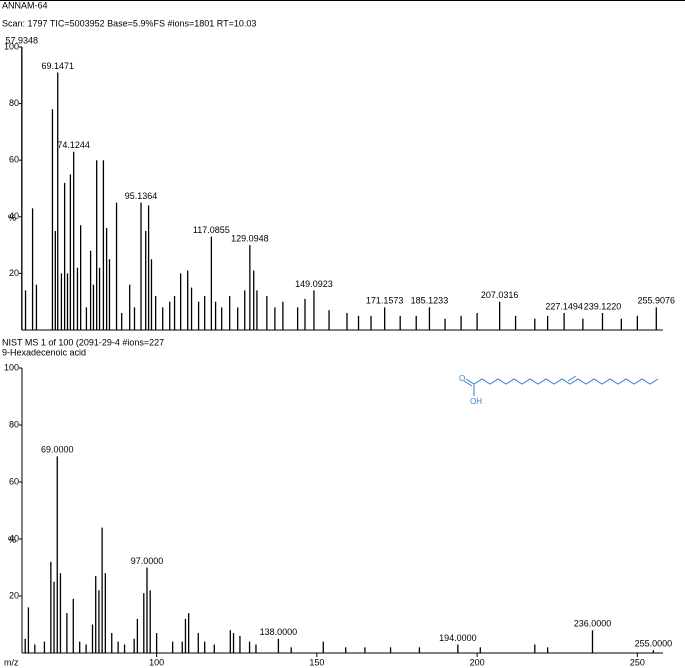  I want to click on peak-label: 138.0000, so click(279, 632).